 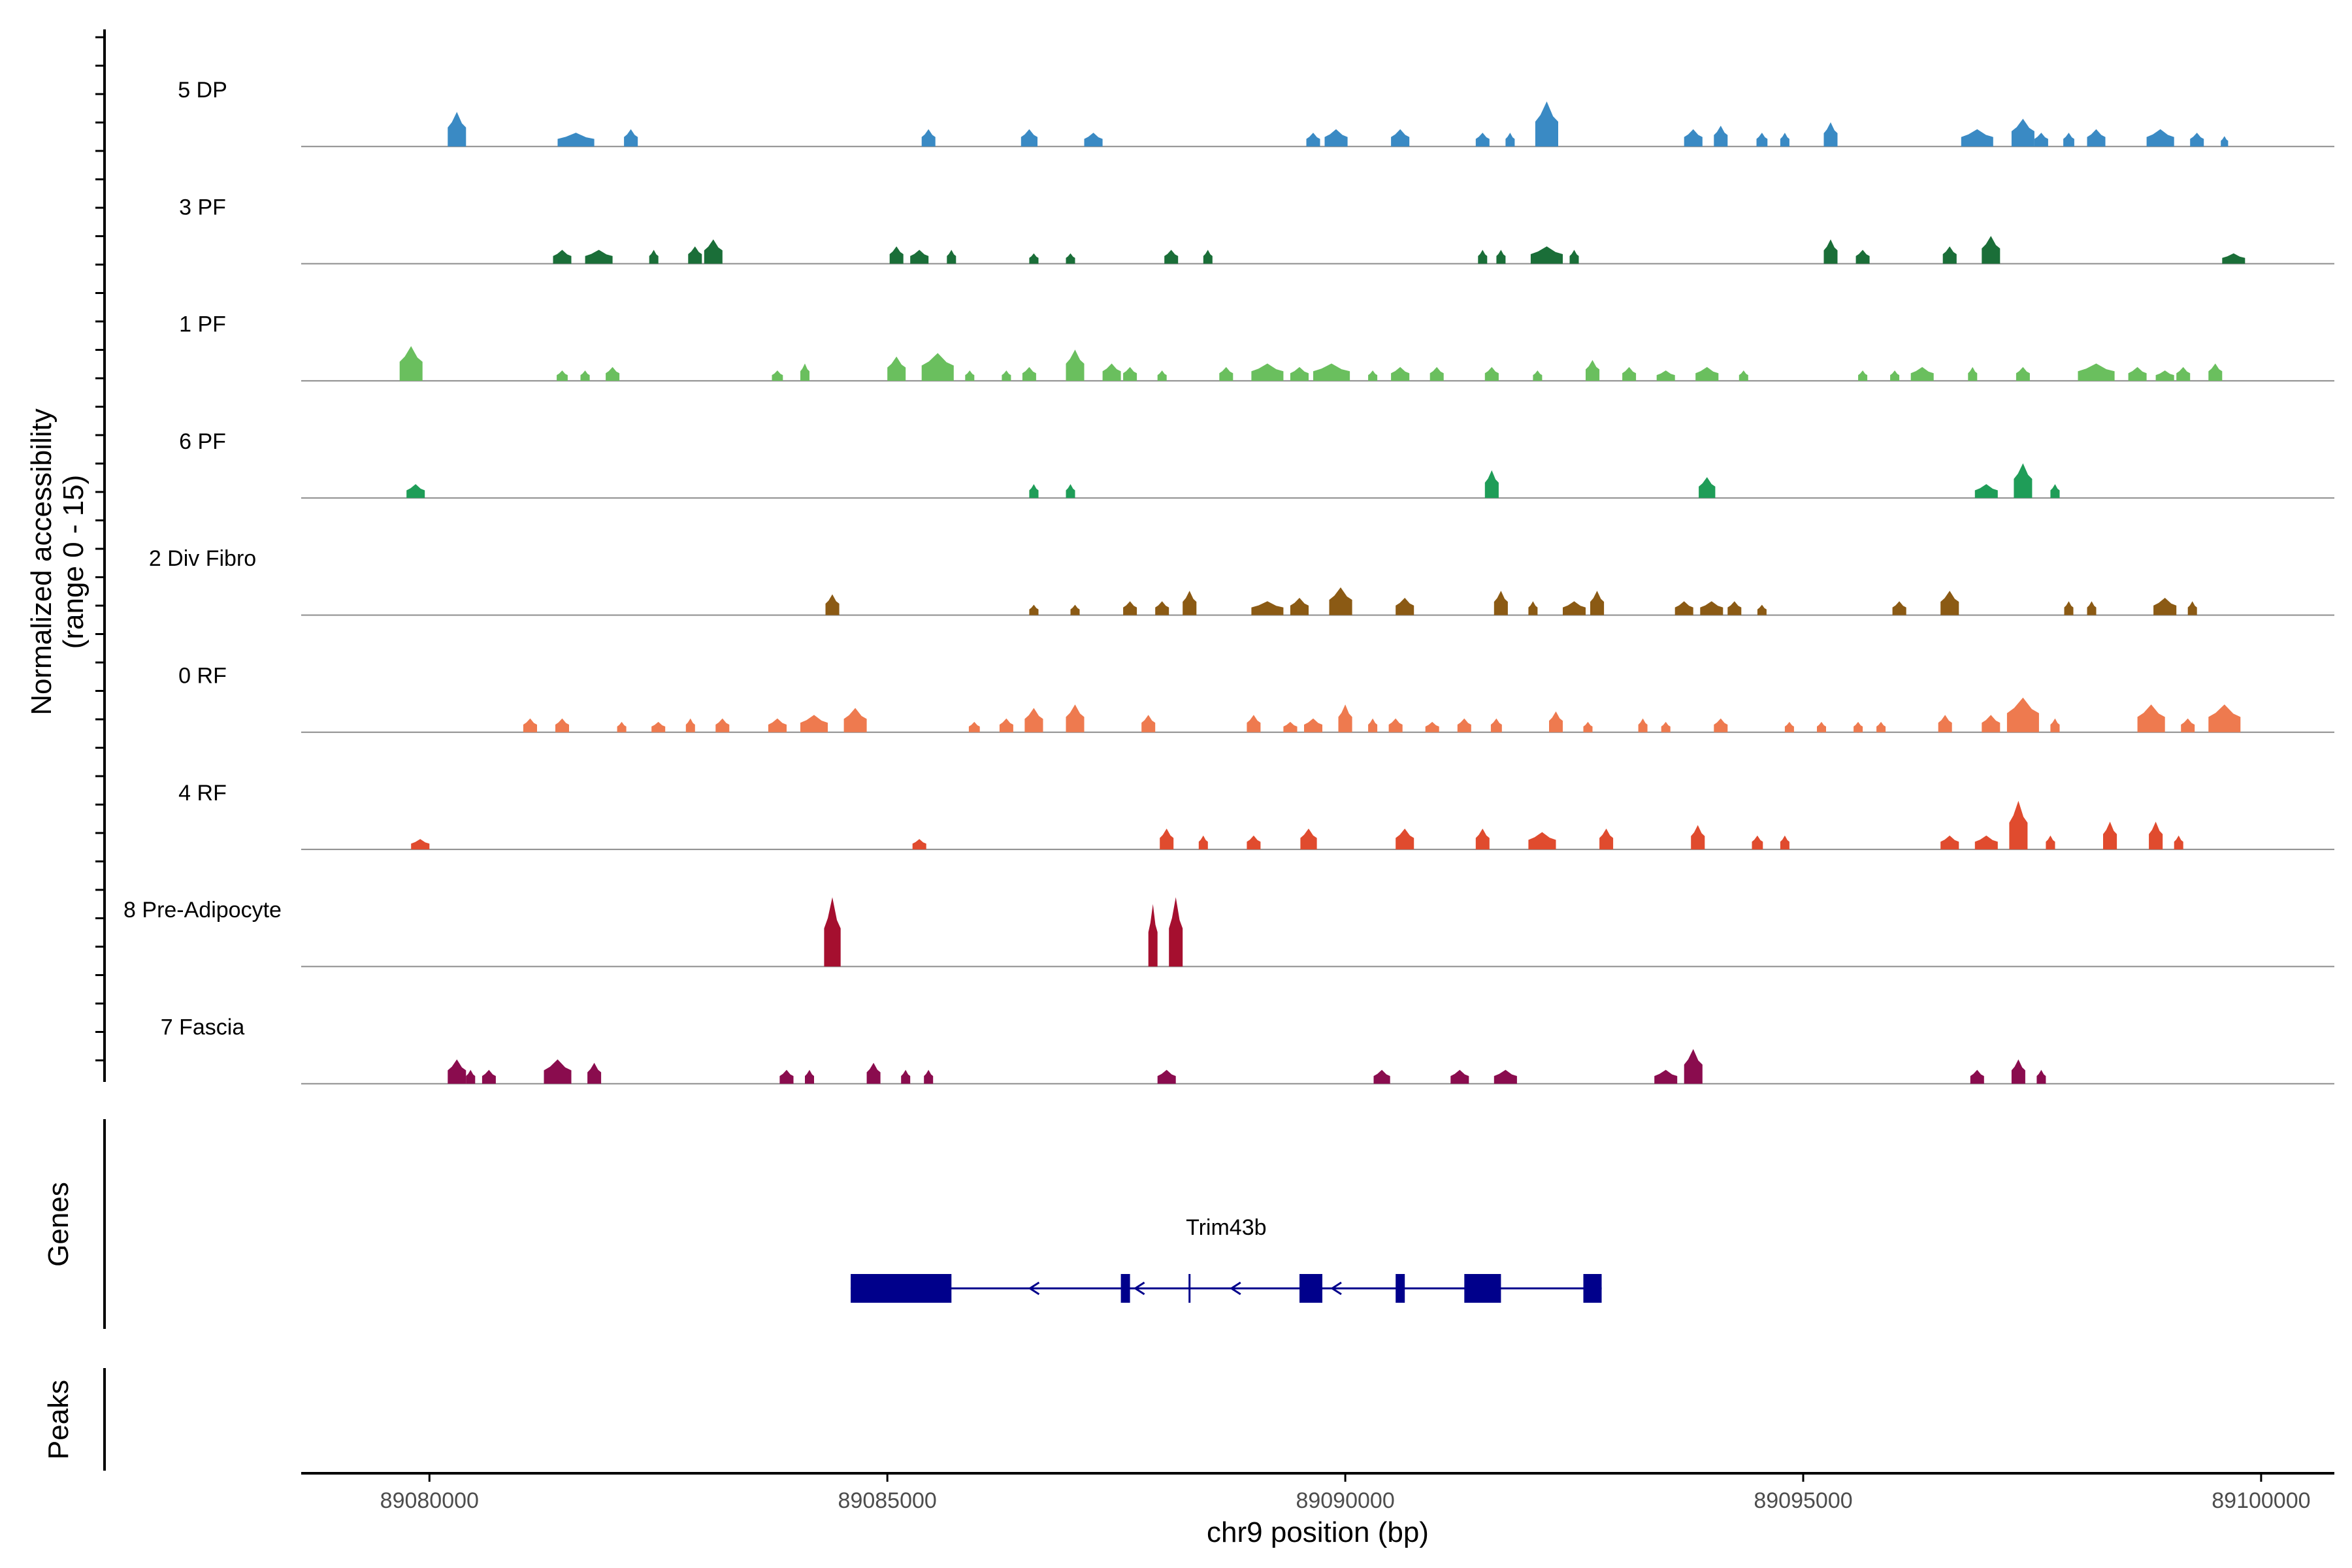 What do you see at coordinates (202, 910) in the screenshot?
I see `track-label: 8 Pre-Adipocyte` at bounding box center [202, 910].